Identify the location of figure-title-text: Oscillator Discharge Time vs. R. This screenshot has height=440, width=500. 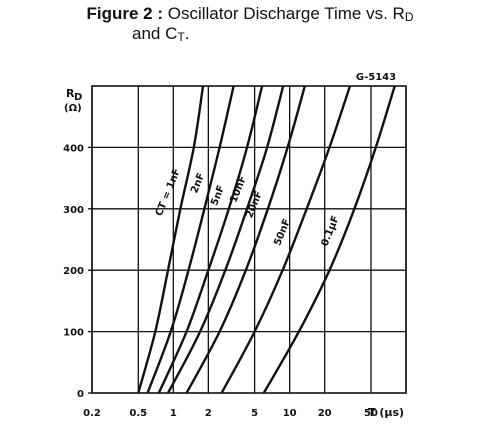
(286, 13).